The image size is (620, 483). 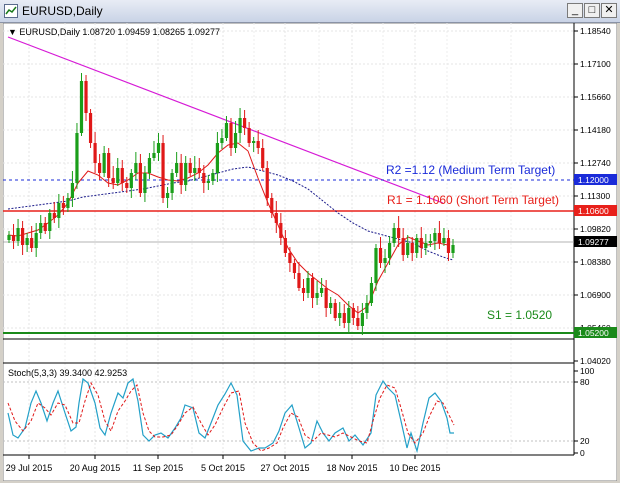 What do you see at coordinates (595, 361) in the screenshot?
I see `price-tick-label: 1.04020` at bounding box center [595, 361].